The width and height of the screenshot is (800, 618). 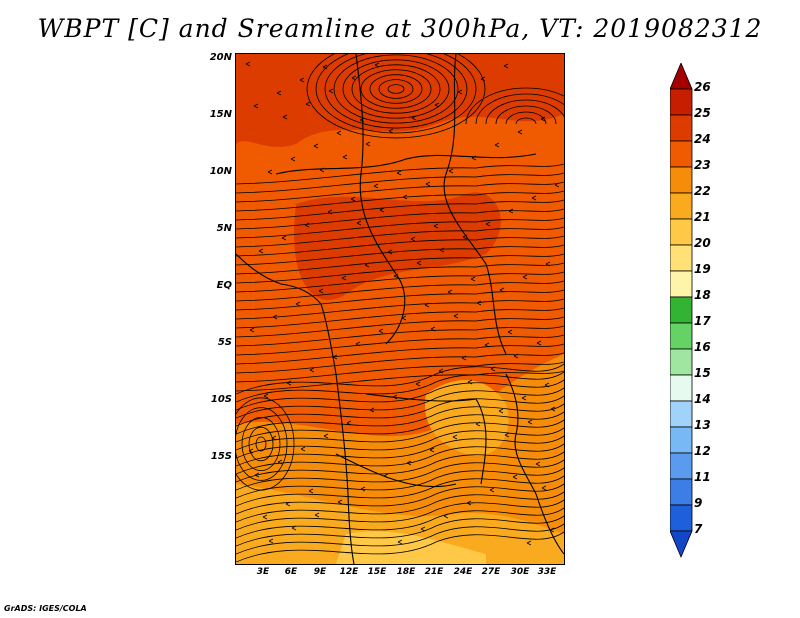 What do you see at coordinates (221, 399) in the screenshot?
I see `lat-label-10s: 10S` at bounding box center [221, 399].